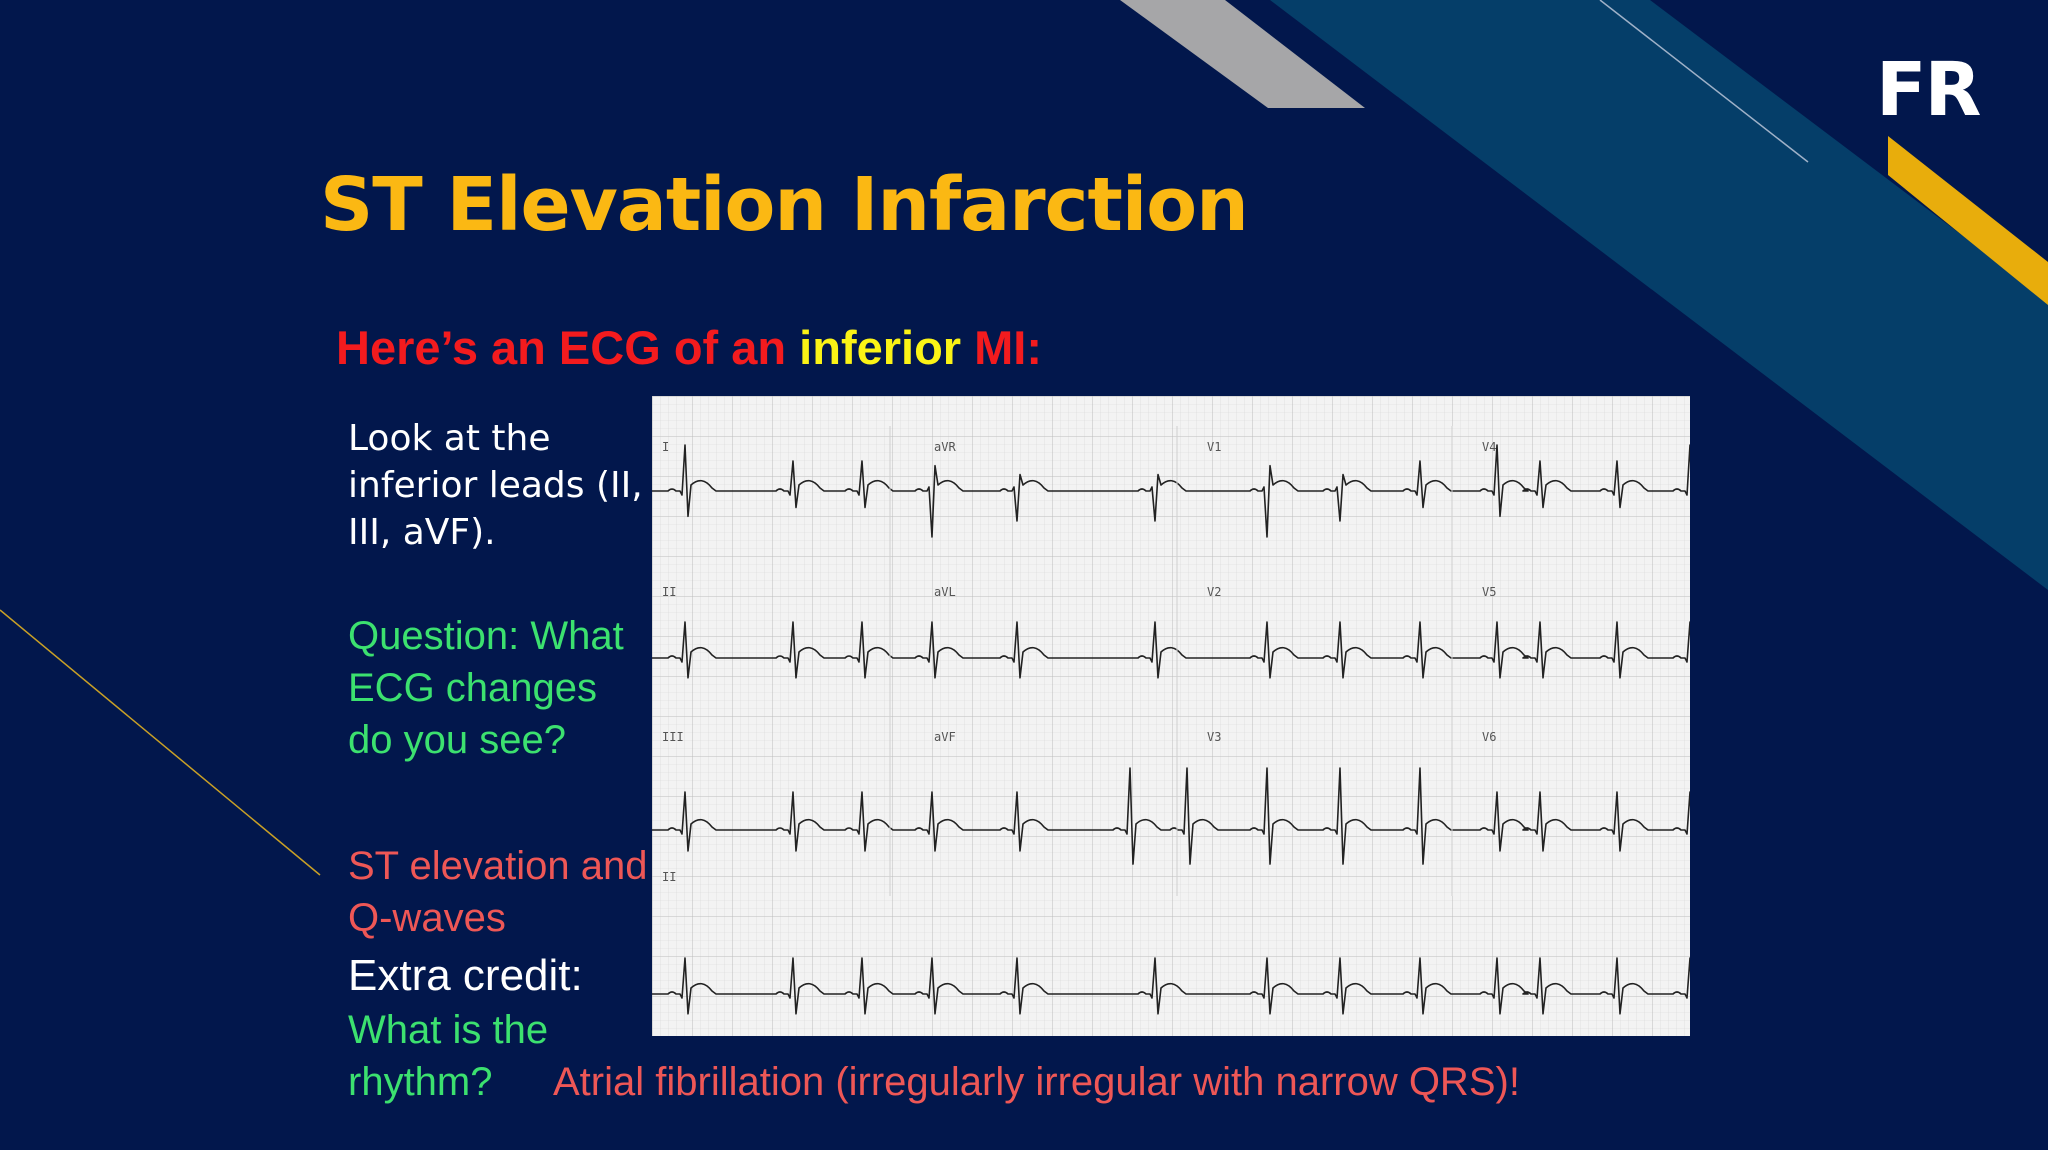  What do you see at coordinates (880, 347) in the screenshot?
I see `subtitle-part-2: inferior` at bounding box center [880, 347].